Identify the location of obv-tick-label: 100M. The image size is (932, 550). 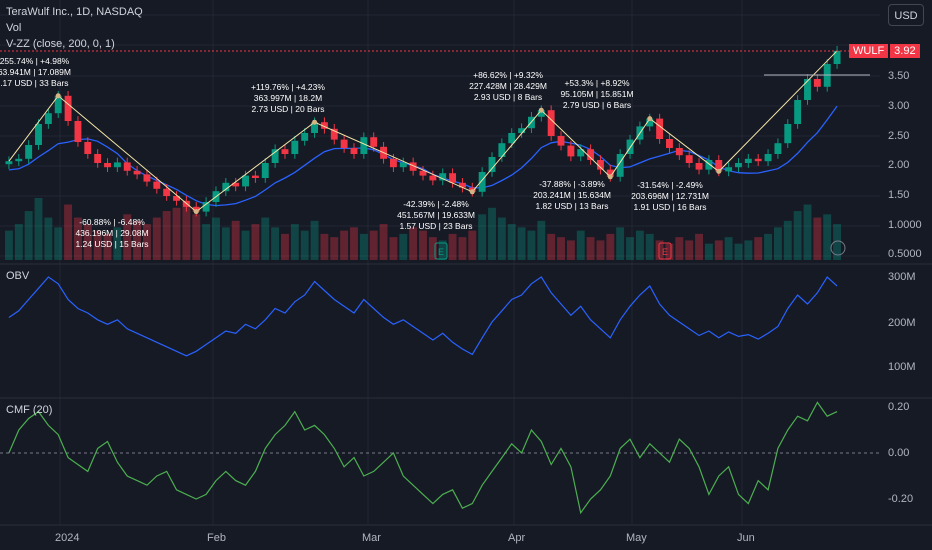
(902, 367).